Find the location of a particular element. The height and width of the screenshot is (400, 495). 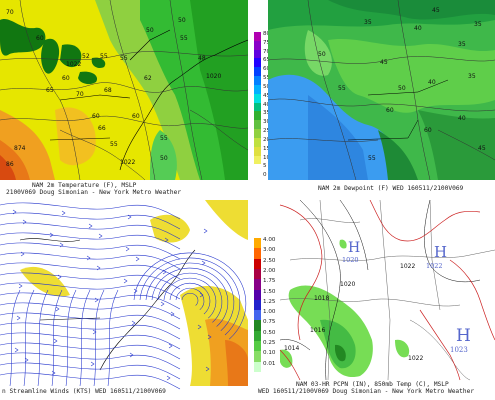

colorbar-label: 80 is located at coordinates (267, 34).